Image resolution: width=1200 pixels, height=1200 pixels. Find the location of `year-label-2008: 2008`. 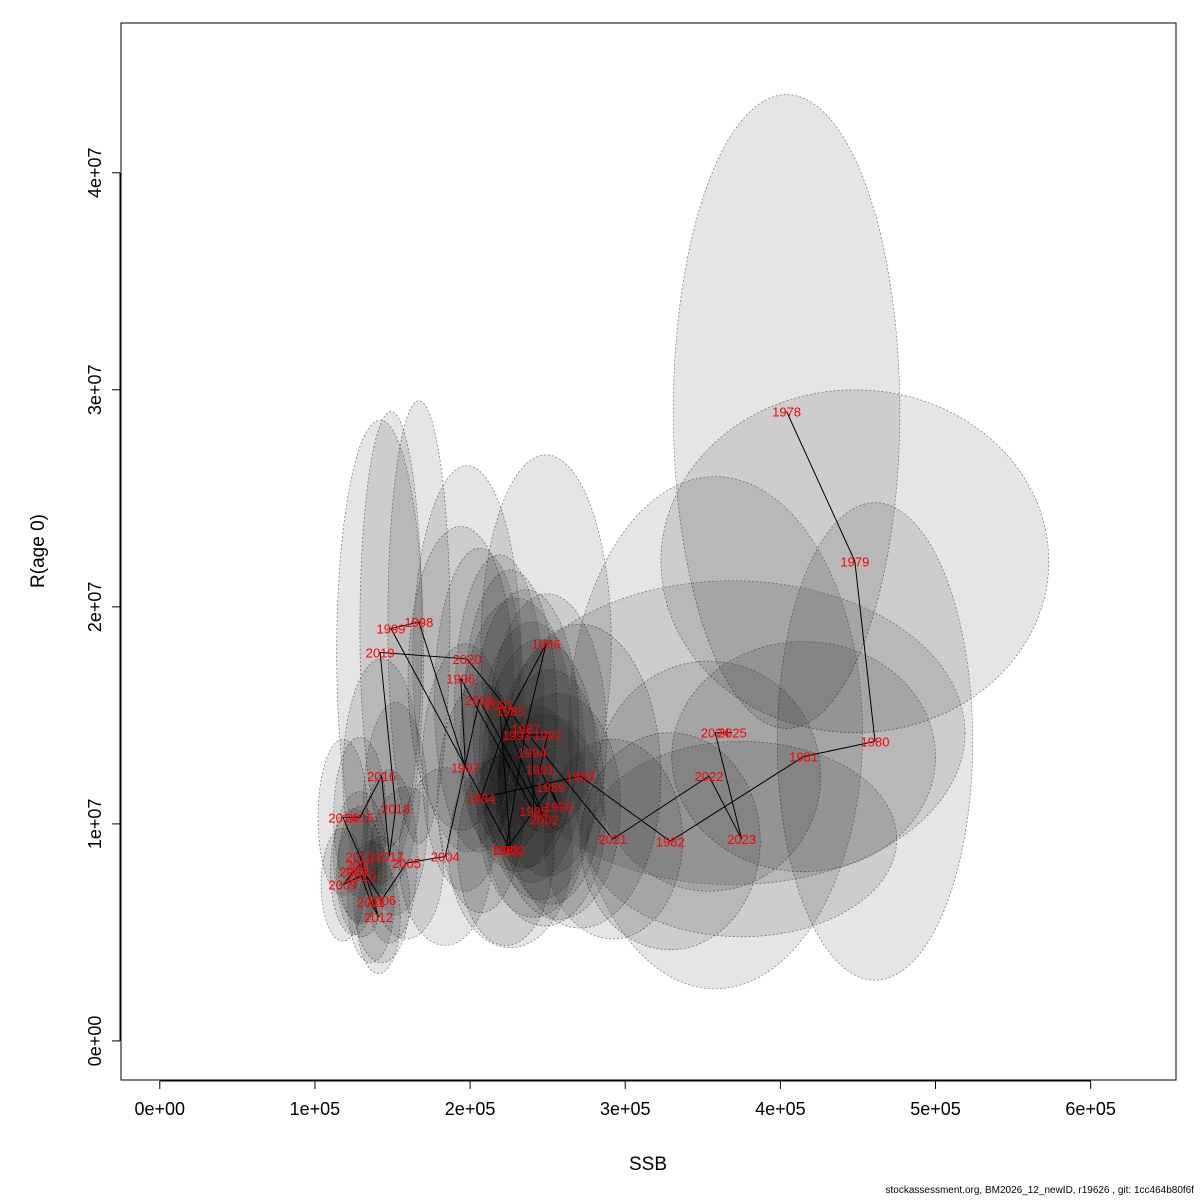

year-label-2008: 2008 is located at coordinates (353, 872).